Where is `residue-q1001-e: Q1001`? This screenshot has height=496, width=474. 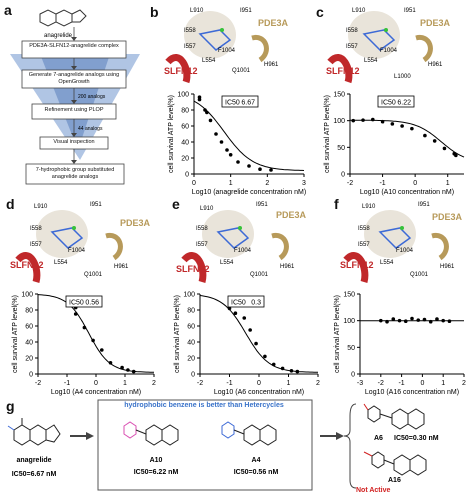
residue-q1001-e: Q1001 is located at coordinates (259, 275).